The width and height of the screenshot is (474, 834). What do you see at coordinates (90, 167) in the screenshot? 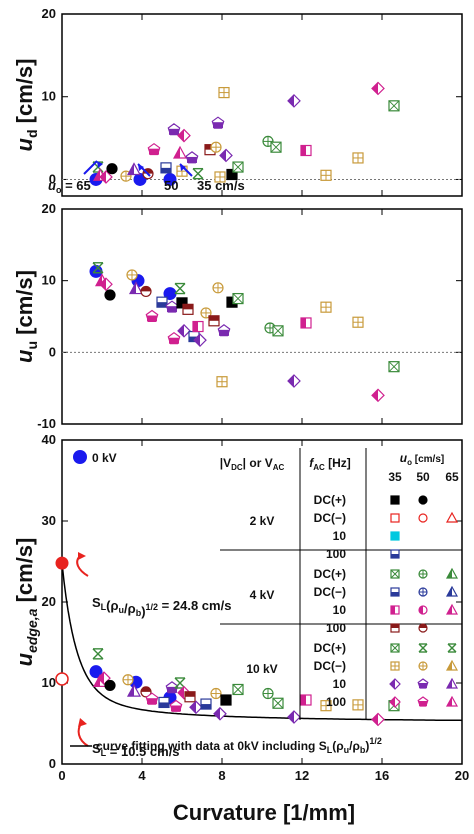
I see `arrow` at bounding box center [90, 167].